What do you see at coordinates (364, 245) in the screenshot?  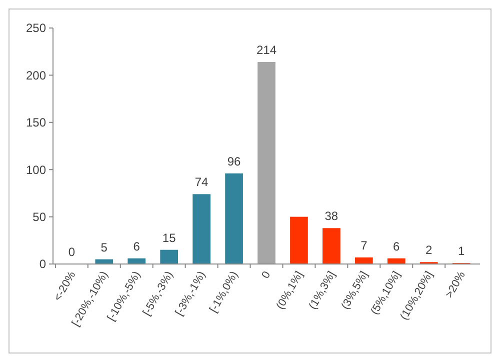 I see `data-label: 7` at bounding box center [364, 245].